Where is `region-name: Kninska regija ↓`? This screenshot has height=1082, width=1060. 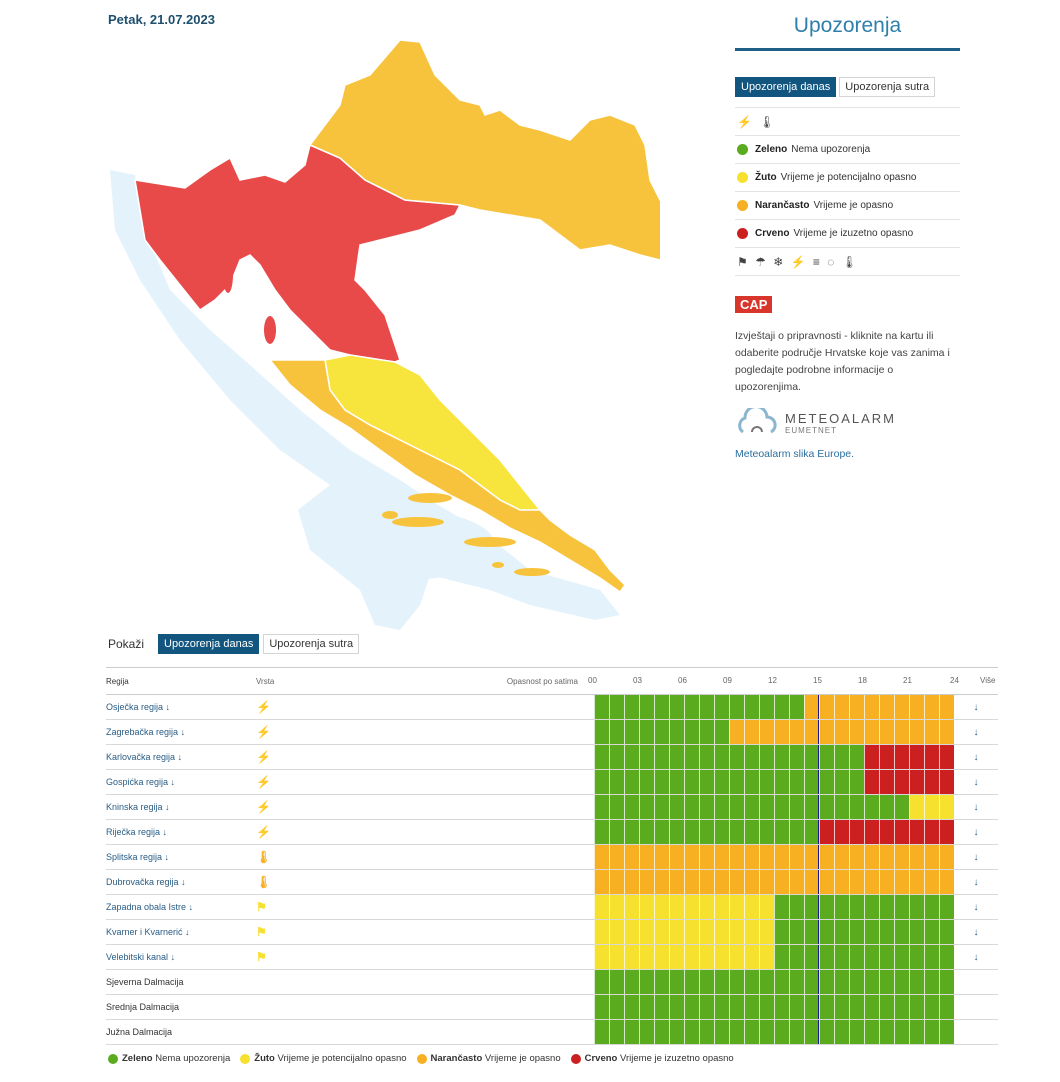
region-name: Kninska regija ↓ is located at coordinates (181, 807).